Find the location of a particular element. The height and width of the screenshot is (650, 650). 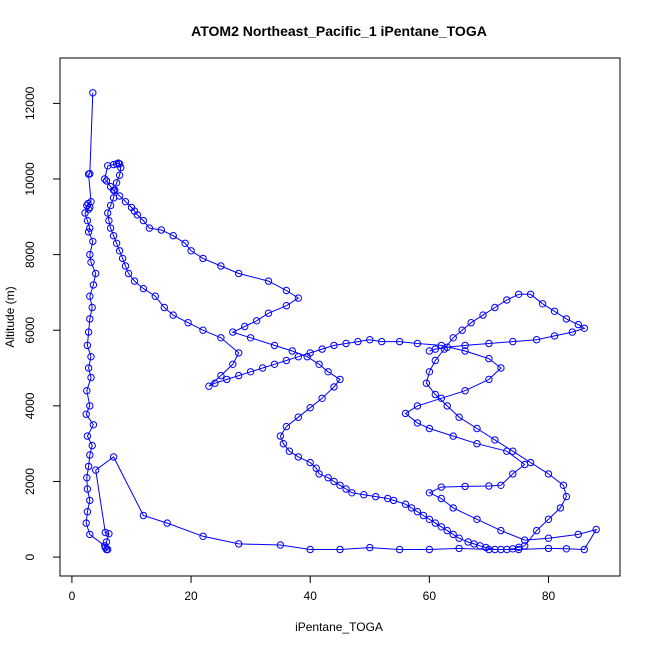

x-axis: 0 20 40 60 80 is located at coordinates (312, 589).